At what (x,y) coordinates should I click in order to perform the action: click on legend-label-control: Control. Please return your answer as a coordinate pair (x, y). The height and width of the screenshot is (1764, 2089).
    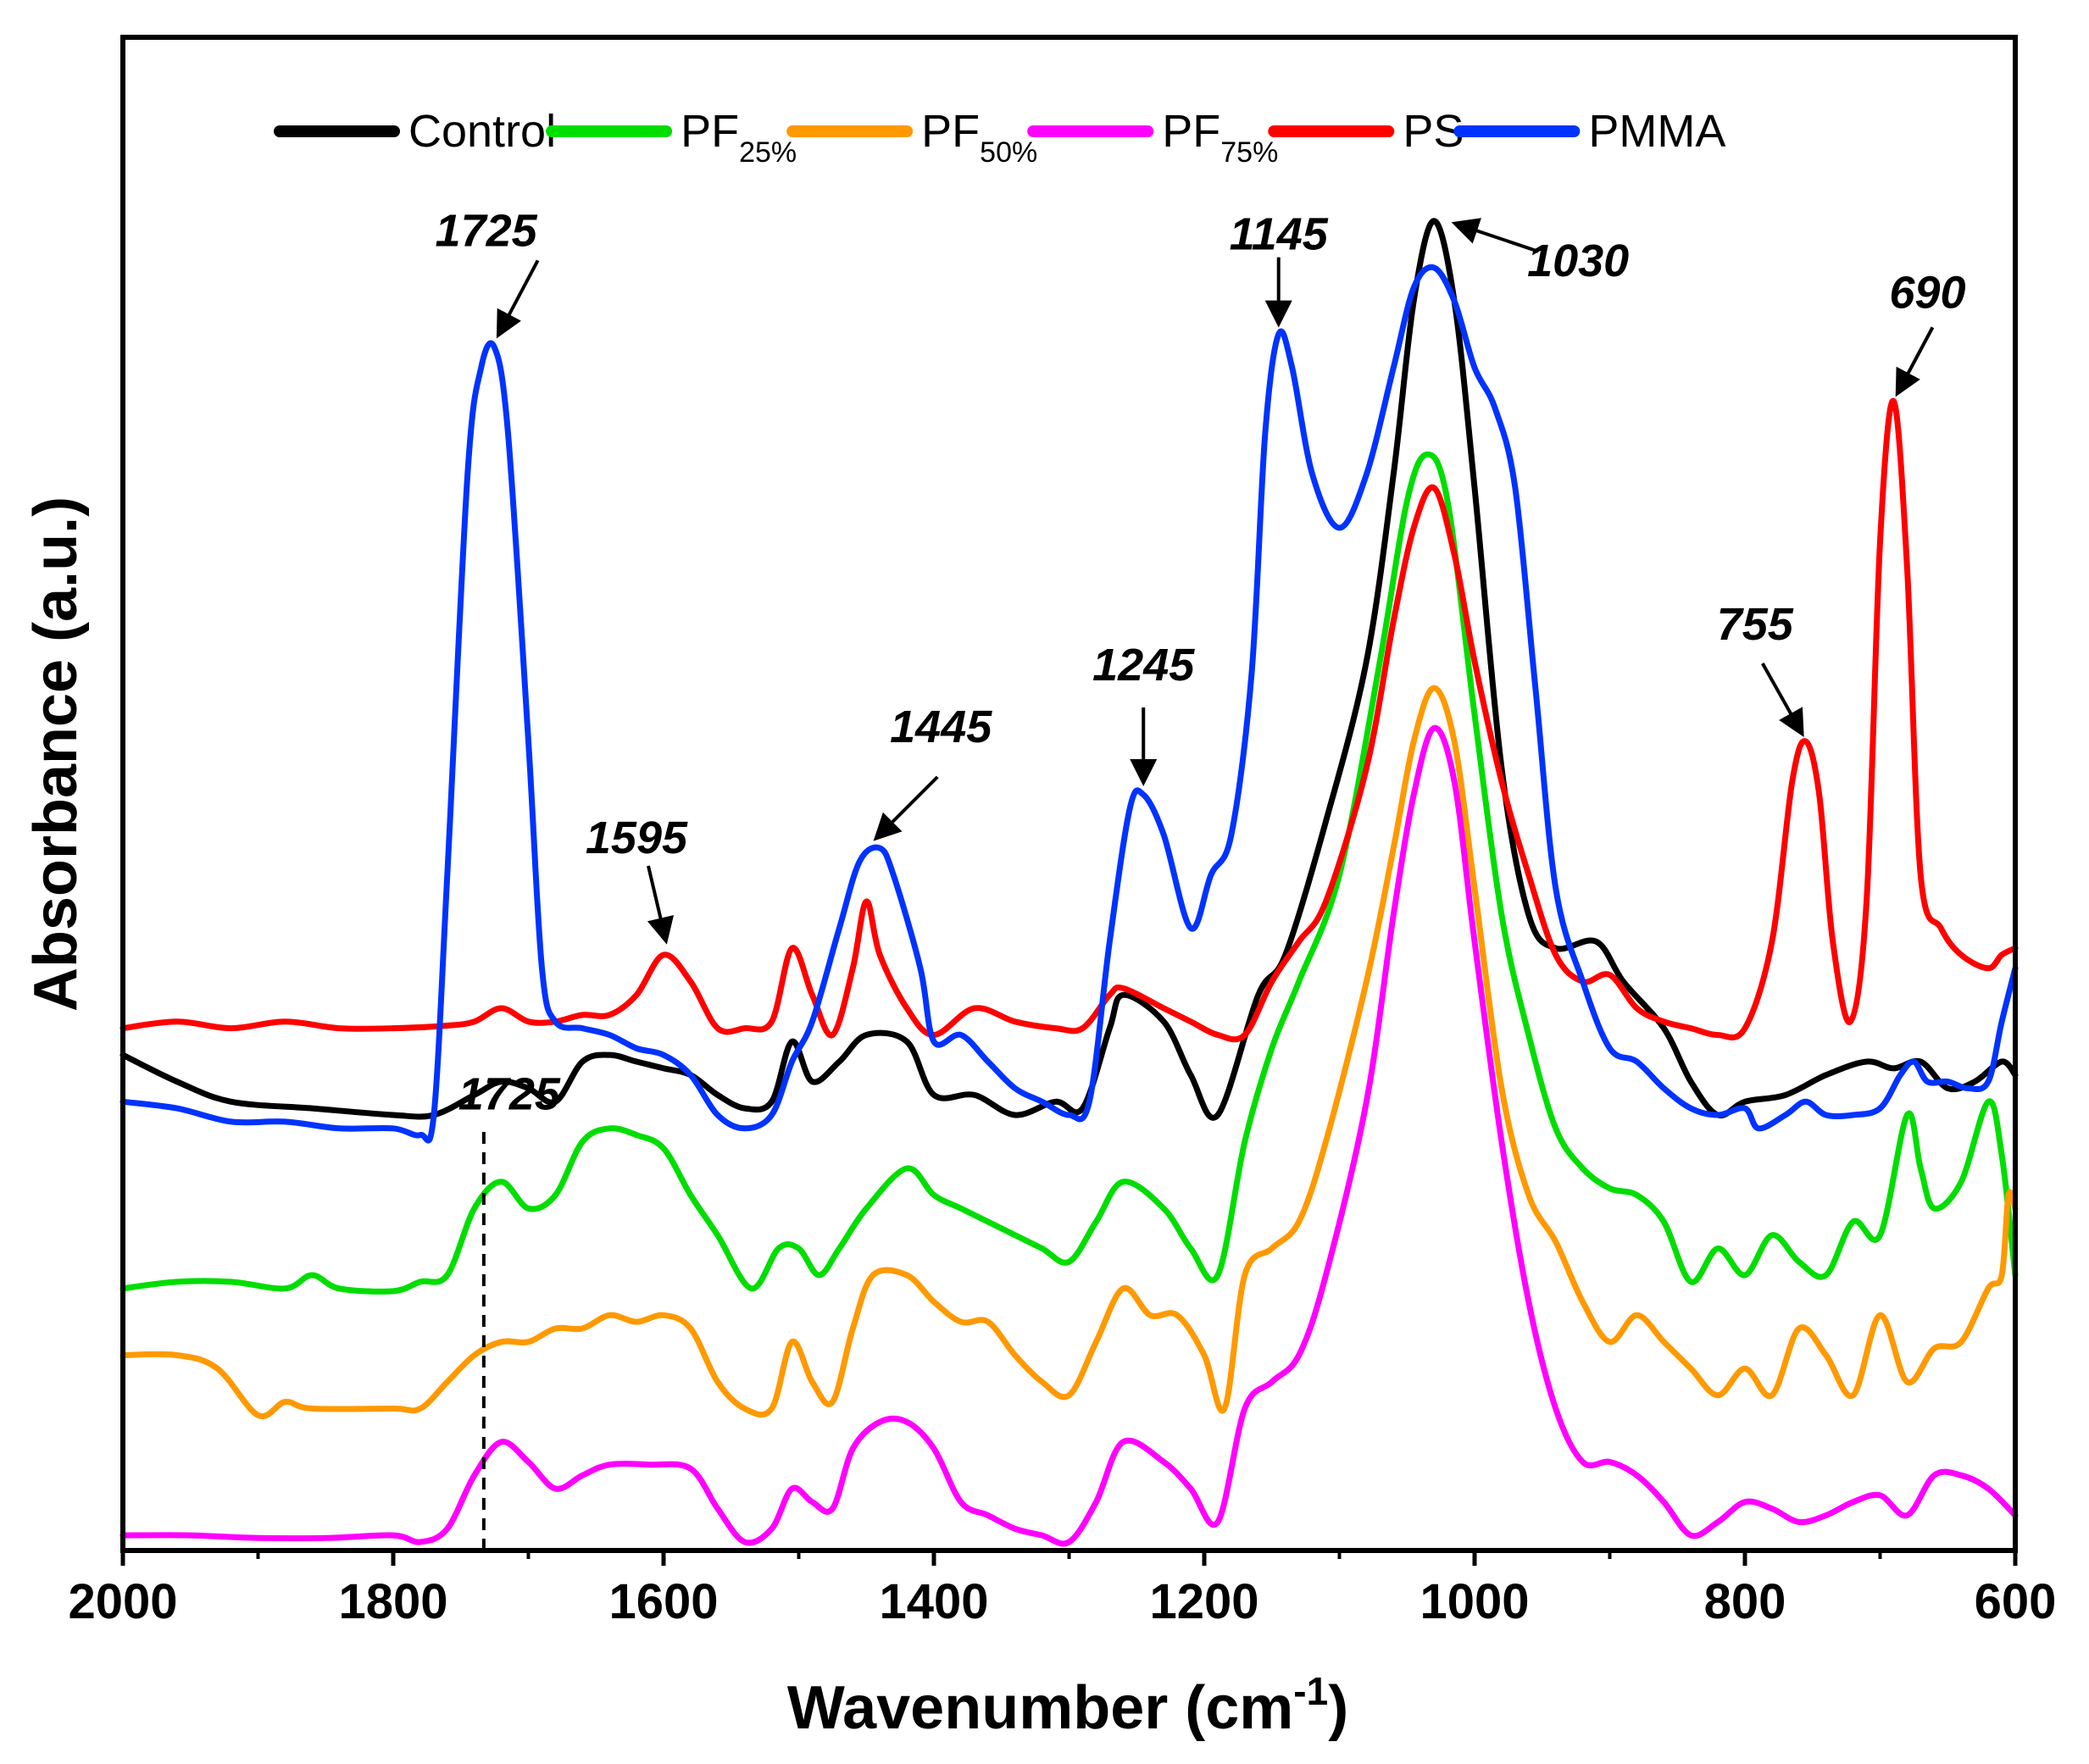
    Looking at the image, I should click on (482, 131).